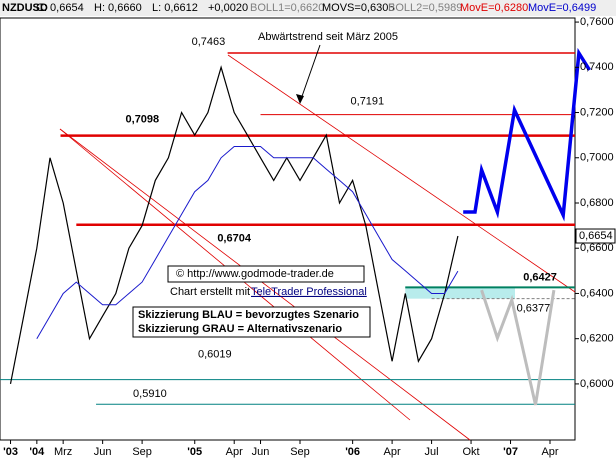 The image size is (616, 461). What do you see at coordinates (209, 42) in the screenshot?
I see `level-label: 0,7463` at bounding box center [209, 42].